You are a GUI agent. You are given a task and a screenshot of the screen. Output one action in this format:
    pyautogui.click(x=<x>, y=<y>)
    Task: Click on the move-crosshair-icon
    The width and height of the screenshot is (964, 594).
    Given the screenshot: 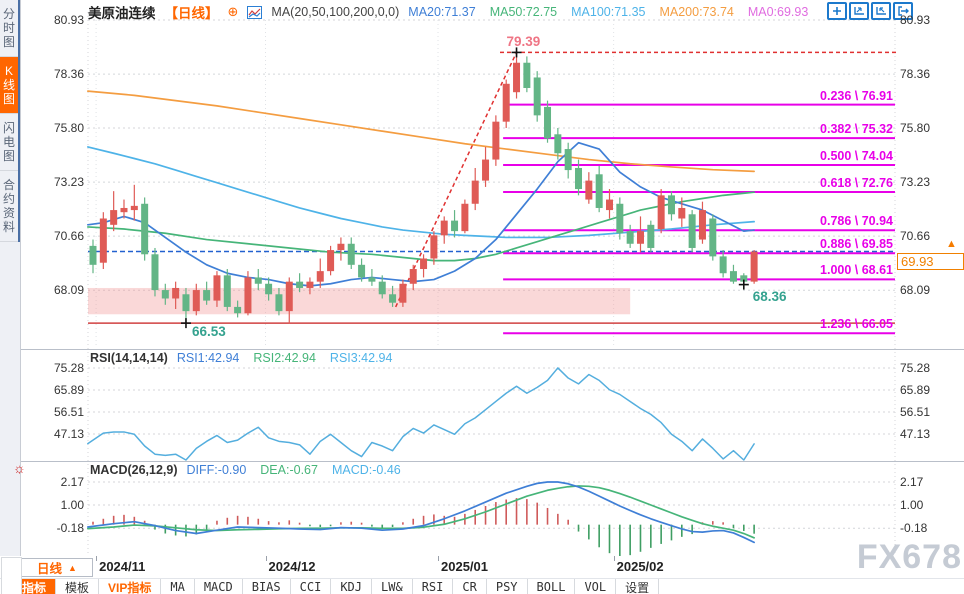 What is the action you would take?
    pyautogui.click(x=837, y=11)
    